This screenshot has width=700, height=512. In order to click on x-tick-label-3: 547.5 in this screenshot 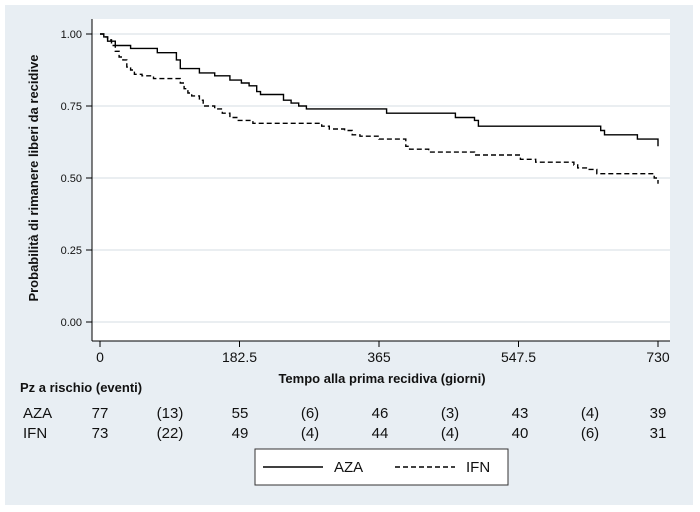, I will do `click(518, 357)`.